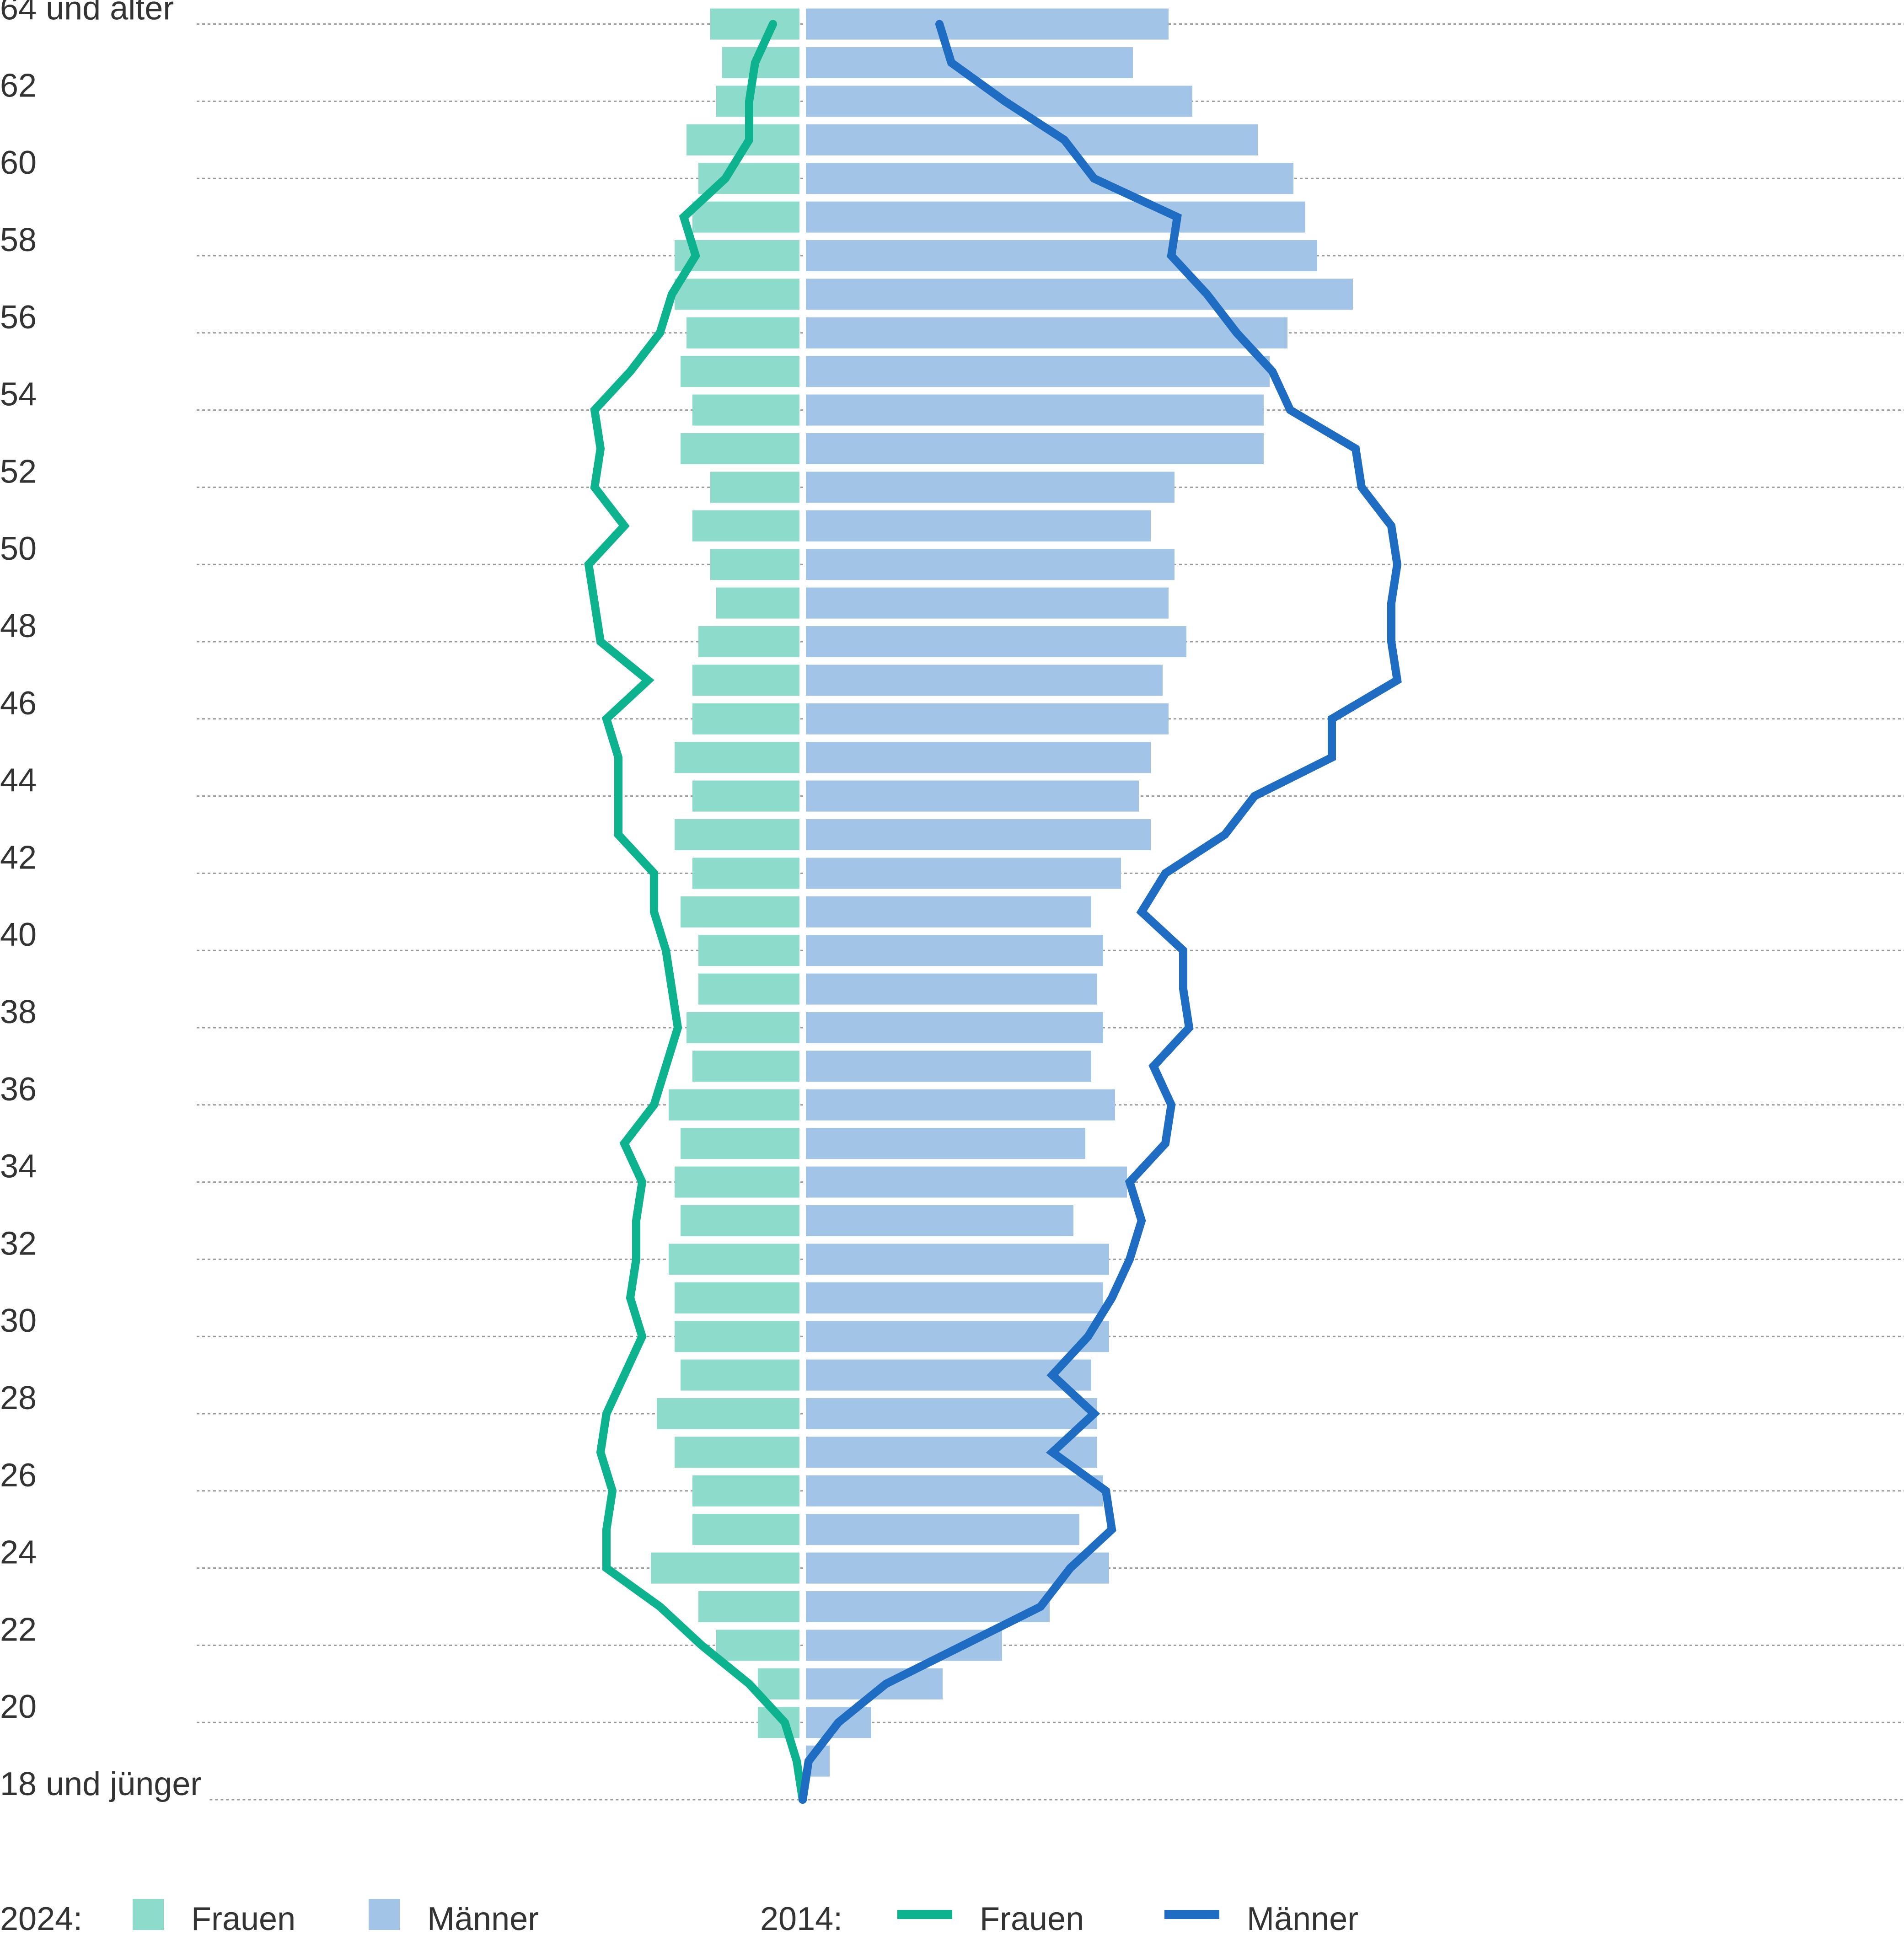  What do you see at coordinates (18, 1243) in the screenshot?
I see `y-tick-label: 32` at bounding box center [18, 1243].